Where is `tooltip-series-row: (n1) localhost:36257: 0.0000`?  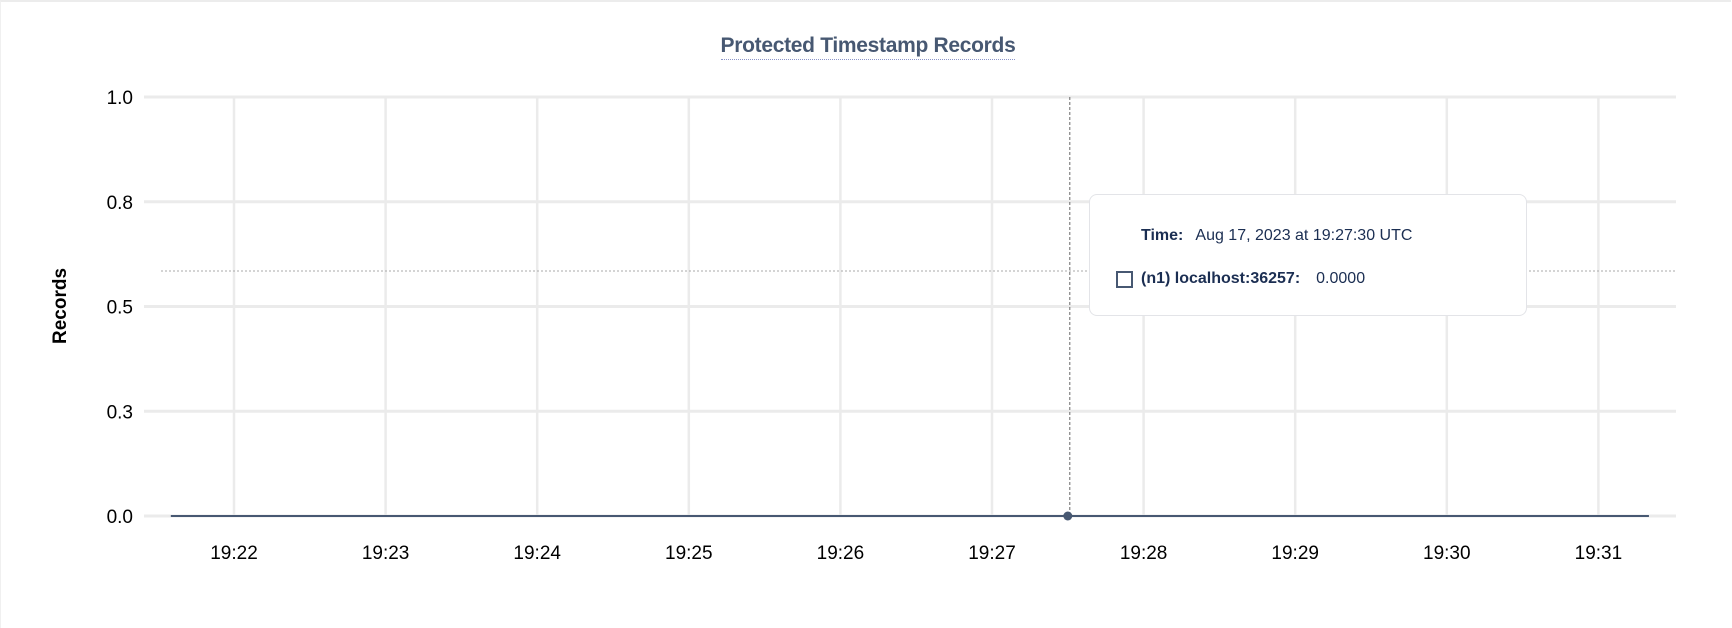
tooltip-series-row: (n1) localhost:36257: 0.0000 is located at coordinates (1240, 279).